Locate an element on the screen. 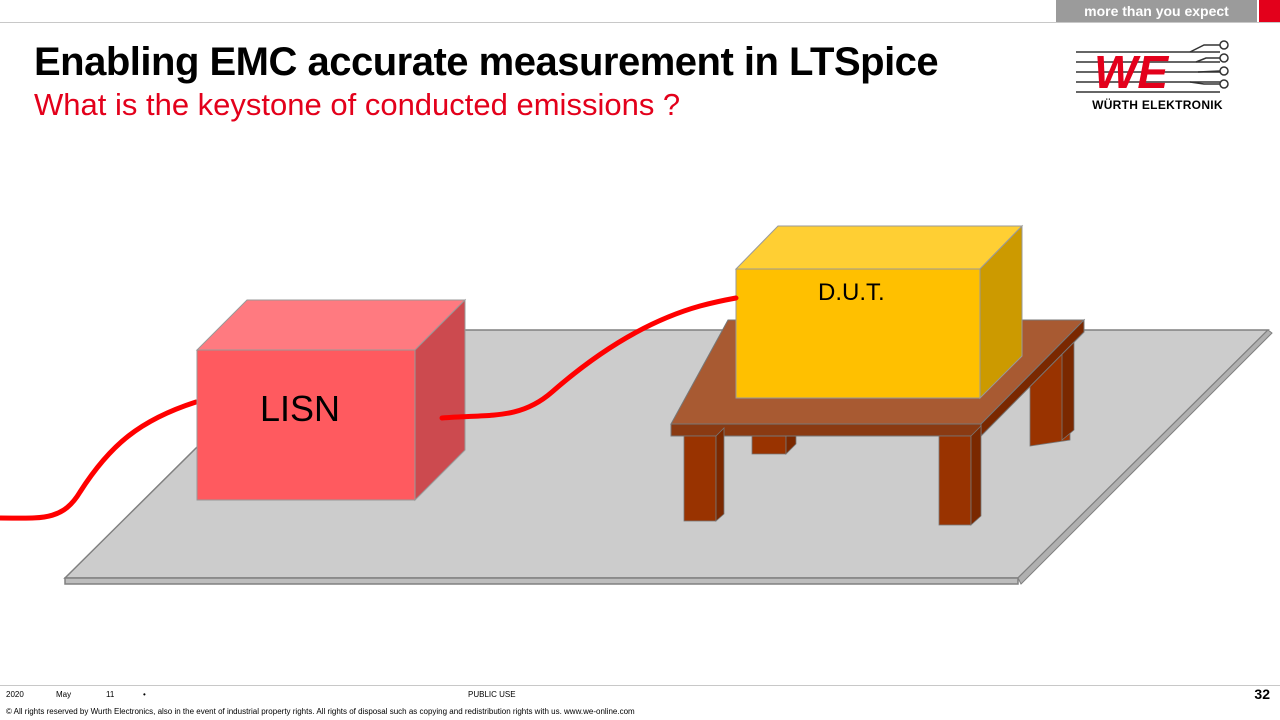 Image resolution: width=1280 pixels, height=720 pixels. footer-month: May is located at coordinates (64, 694).